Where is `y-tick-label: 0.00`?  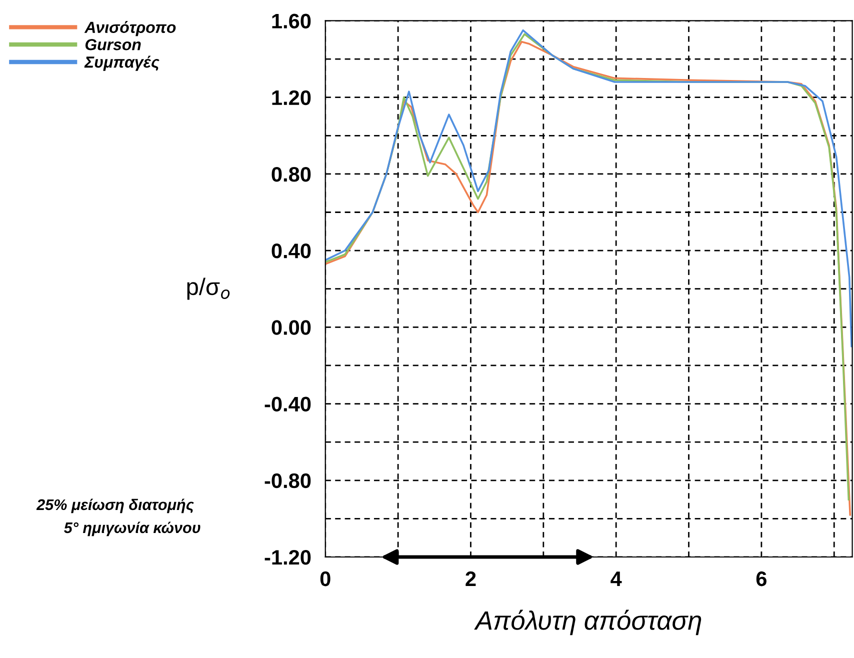 y-tick-label: 0.00 is located at coordinates (291, 327).